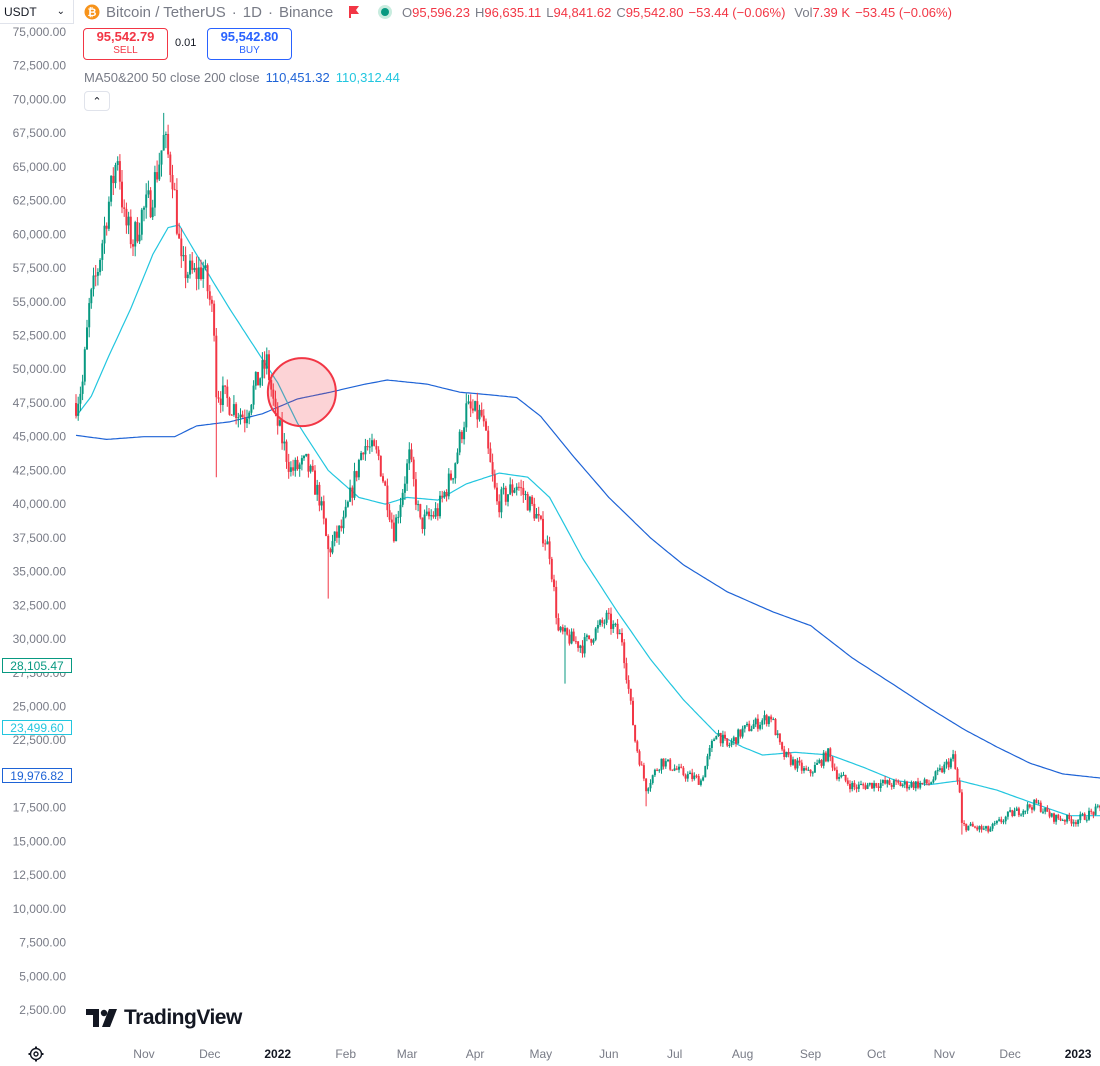 Image resolution: width=1100 pixels, height=1066 pixels. I want to click on crossover-highlight, so click(301, 392).